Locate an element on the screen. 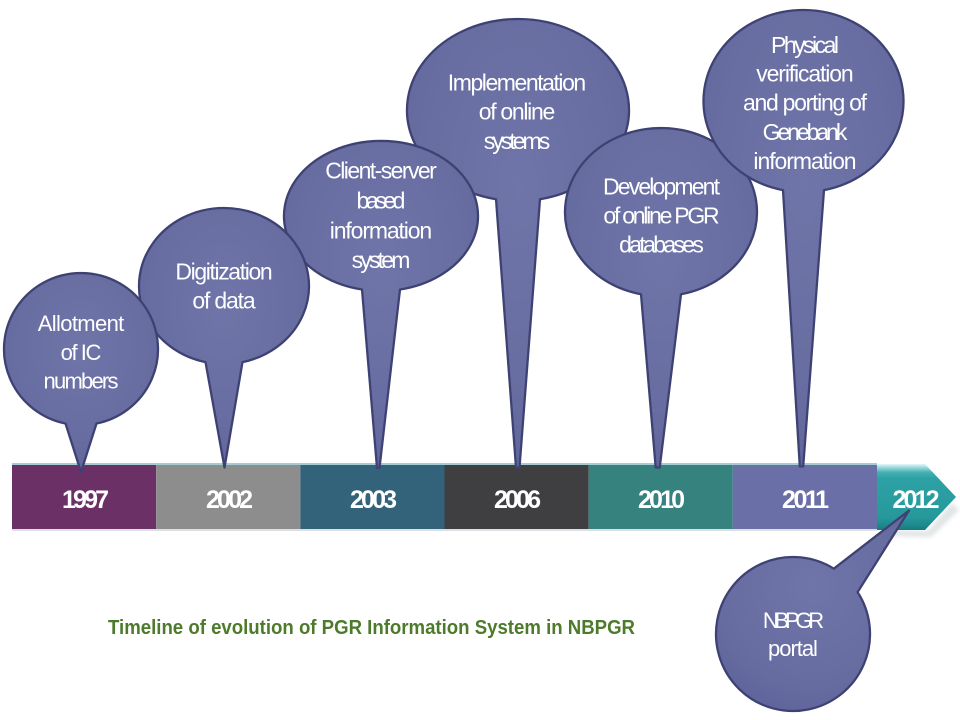 Image resolution: width=960 pixels, height=720 pixels. svg-text: Development is located at coordinates (662, 187).